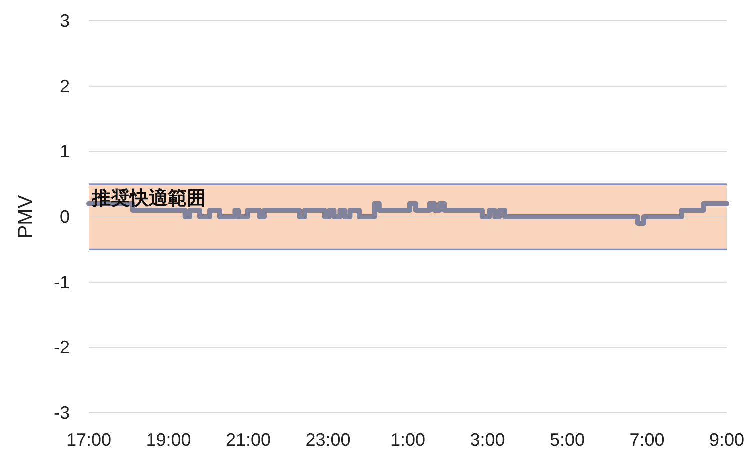 The width and height of the screenshot is (750, 457). I want to click on x-tick-label: 23:00, so click(328, 440).